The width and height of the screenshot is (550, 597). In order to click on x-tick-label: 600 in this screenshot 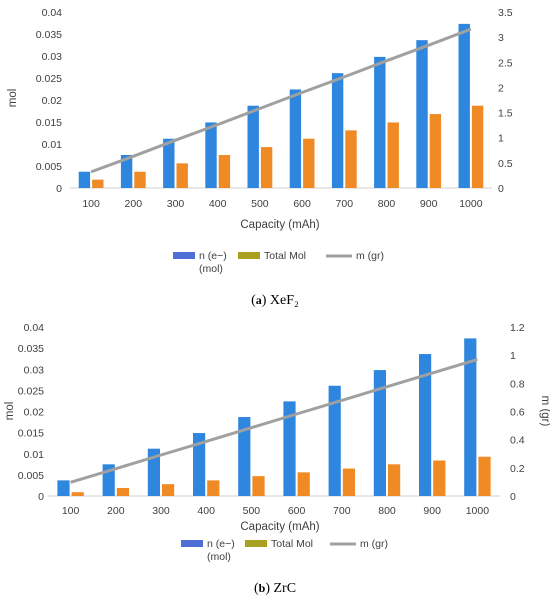, I will do `click(297, 511)`.